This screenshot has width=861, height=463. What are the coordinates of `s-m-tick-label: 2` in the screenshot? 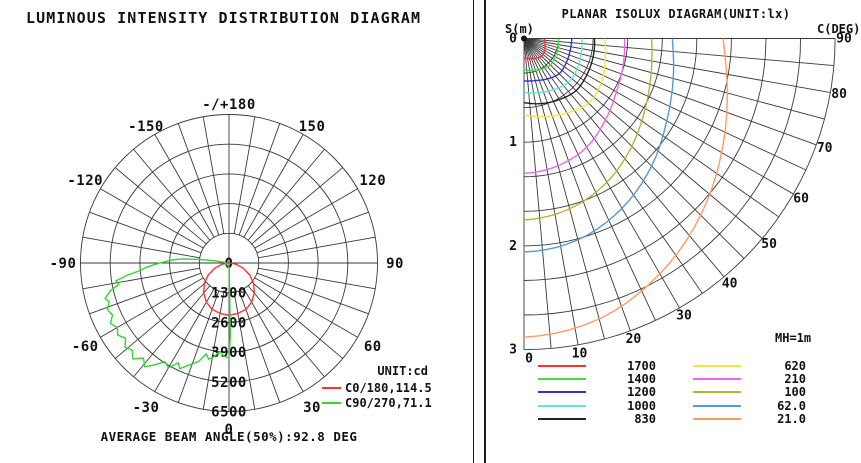 It's located at (513, 246).